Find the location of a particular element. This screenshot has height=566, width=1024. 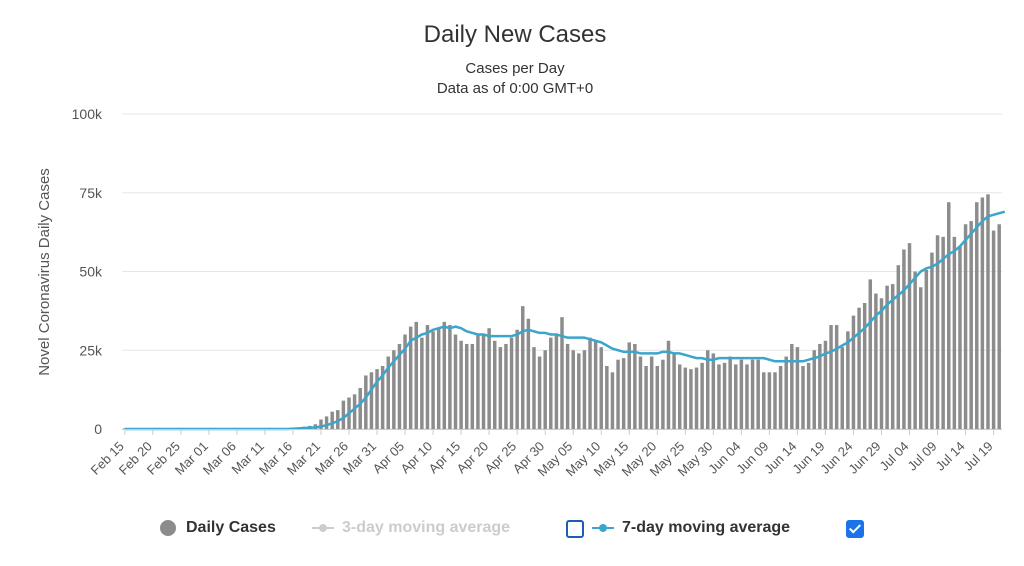

legend-item-7-day-moving-average: 7-day moving average is located at coordinates (691, 528).